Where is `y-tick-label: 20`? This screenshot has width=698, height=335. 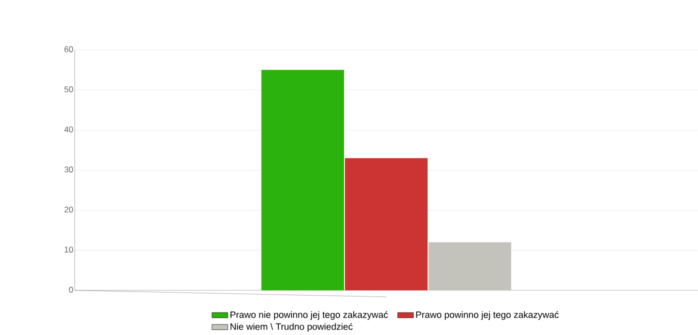 y-tick-label: 20 is located at coordinates (69, 209).